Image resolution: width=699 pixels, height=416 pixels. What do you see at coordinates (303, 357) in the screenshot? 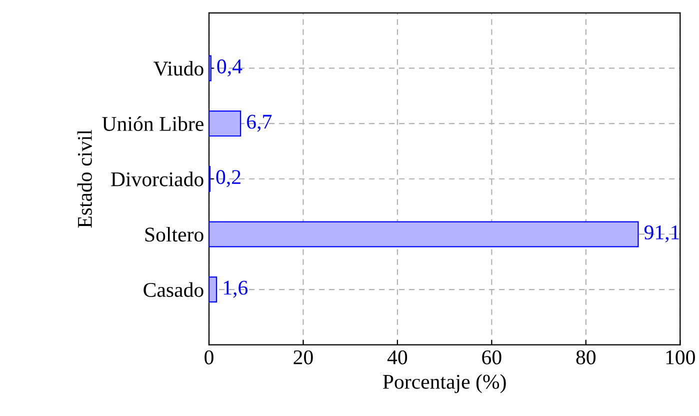
I see `x-tick-label: 20` at bounding box center [303, 357].